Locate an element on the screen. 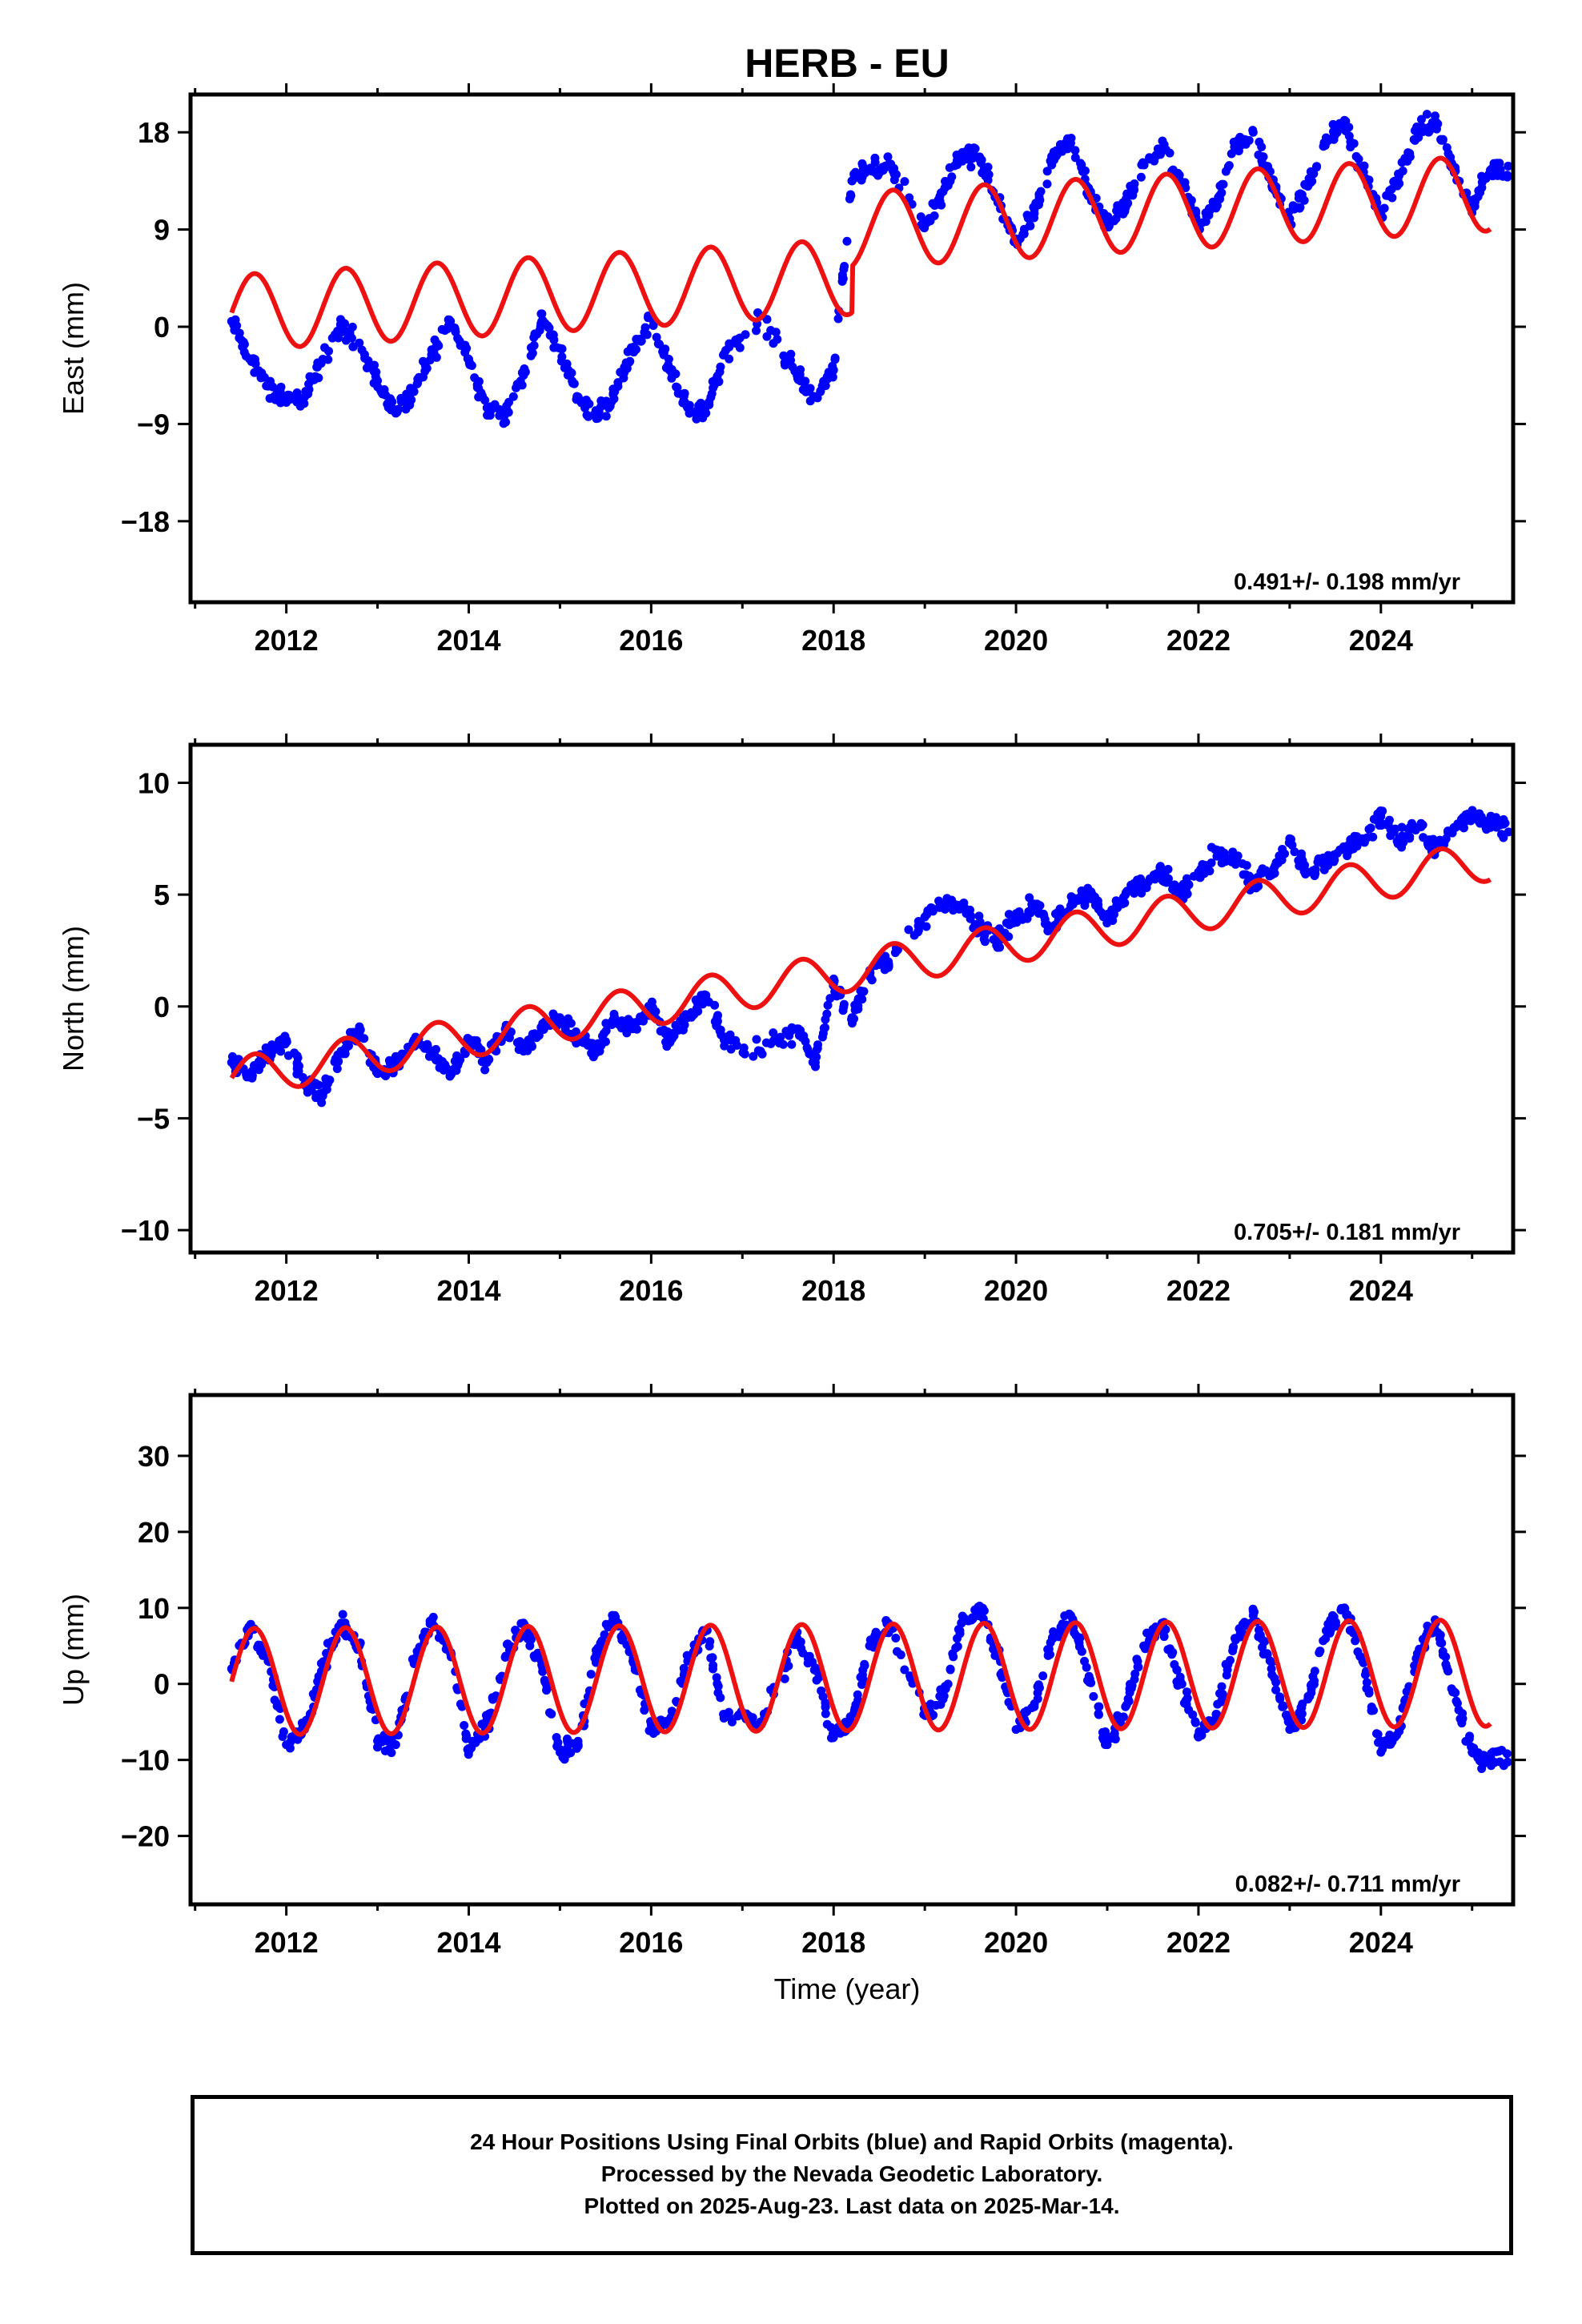 This screenshot has height=2324, width=1582. north-x-tick-label: 2012 is located at coordinates (287, 1290).